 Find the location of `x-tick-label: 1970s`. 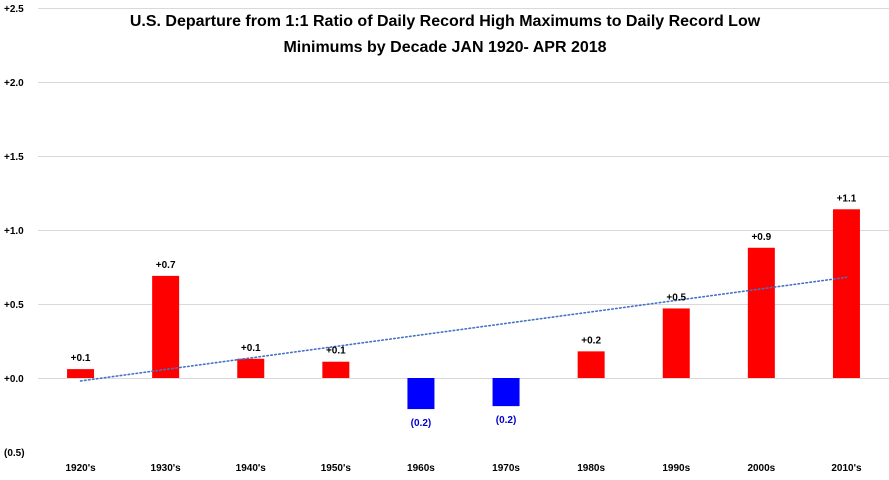

x-tick-label: 1970s is located at coordinates (506, 468).